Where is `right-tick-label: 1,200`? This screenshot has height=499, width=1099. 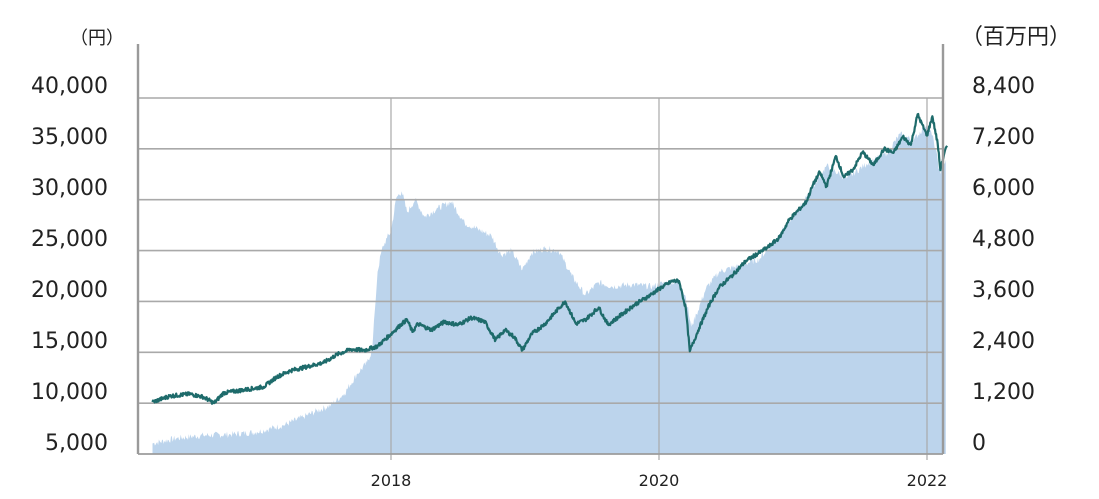
right-tick-label: 1,200 is located at coordinates (1003, 392).